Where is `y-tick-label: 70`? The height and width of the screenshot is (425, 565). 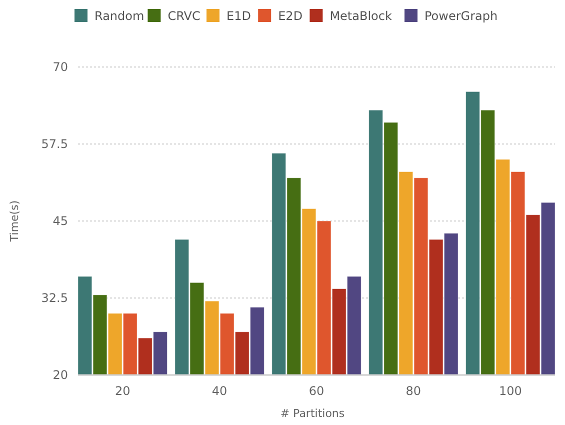 y-tick-label: 70 is located at coordinates (60, 67).